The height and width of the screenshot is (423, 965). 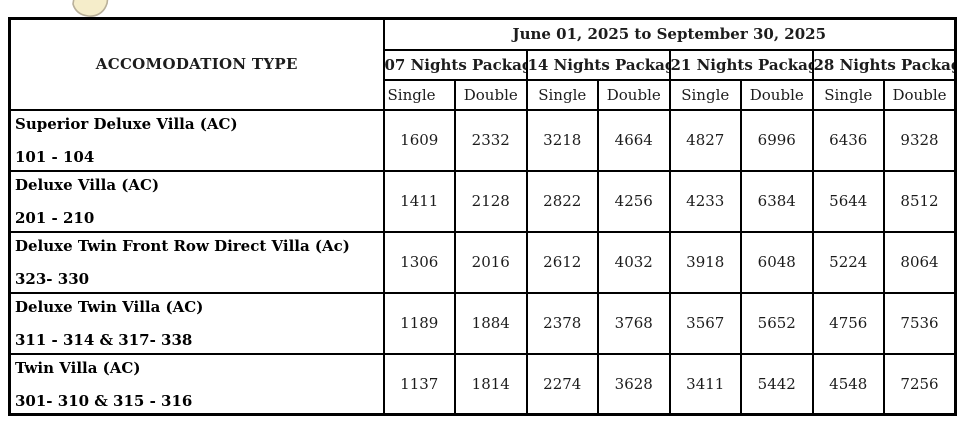 I want to click on price-cell: 6996, so click(x=777, y=140).